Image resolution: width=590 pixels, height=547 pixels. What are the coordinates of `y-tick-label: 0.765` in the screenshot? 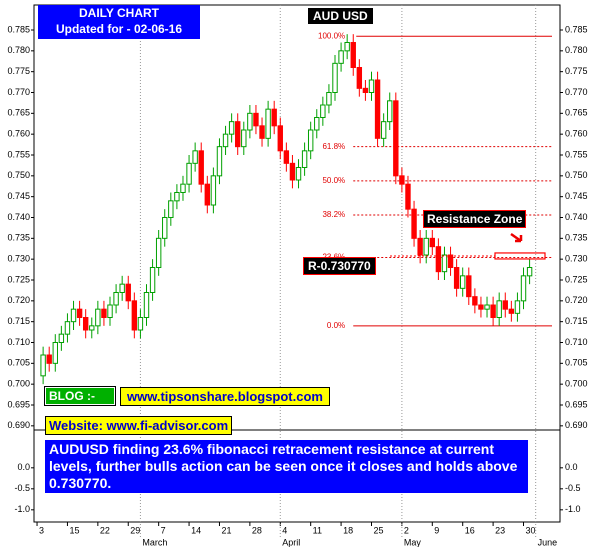 It's located at (576, 113).